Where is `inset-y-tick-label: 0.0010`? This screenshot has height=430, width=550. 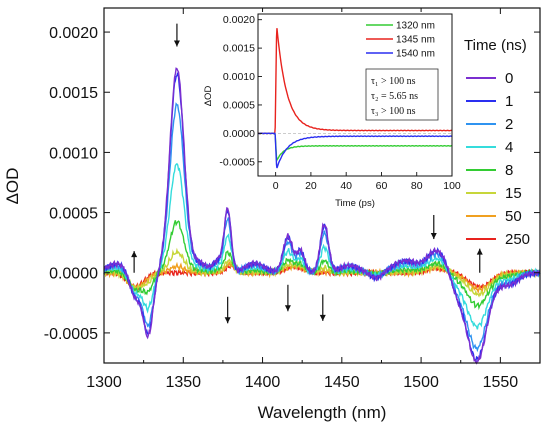
inset-y-tick-label: 0.0010 is located at coordinates (239, 77).